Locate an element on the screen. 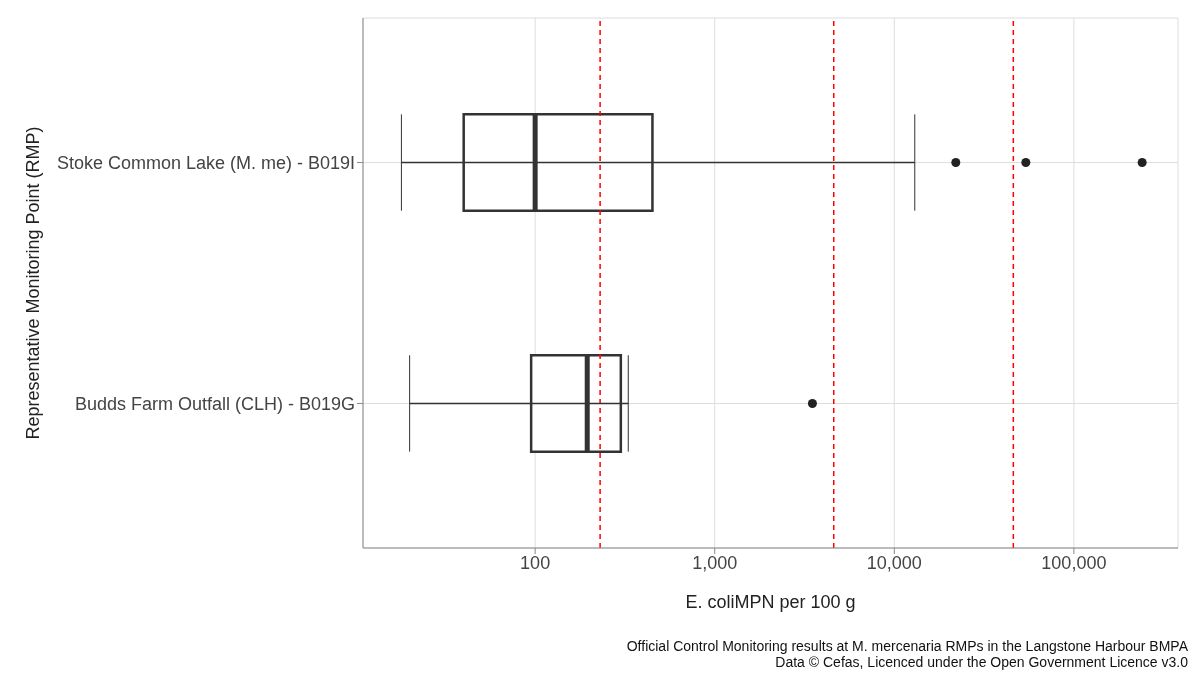  x-axis-title: E. coliMPN per 100 g is located at coordinates (770, 602).